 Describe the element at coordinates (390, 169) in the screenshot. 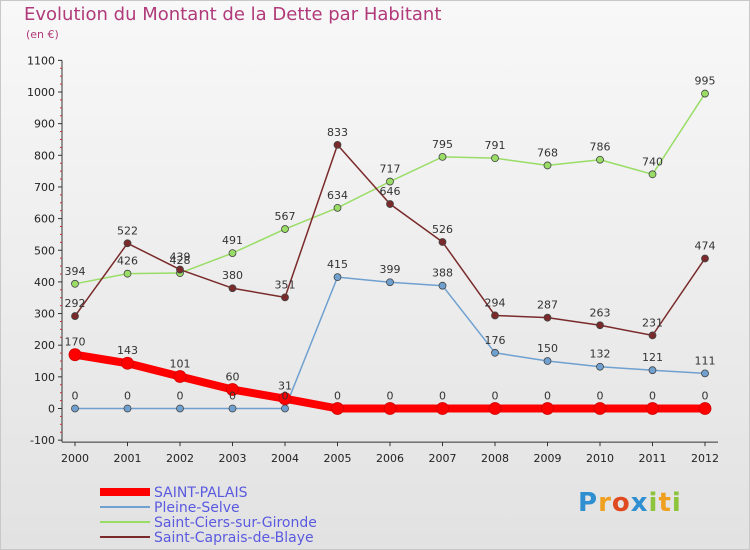

I see `data-label: 717` at that location.